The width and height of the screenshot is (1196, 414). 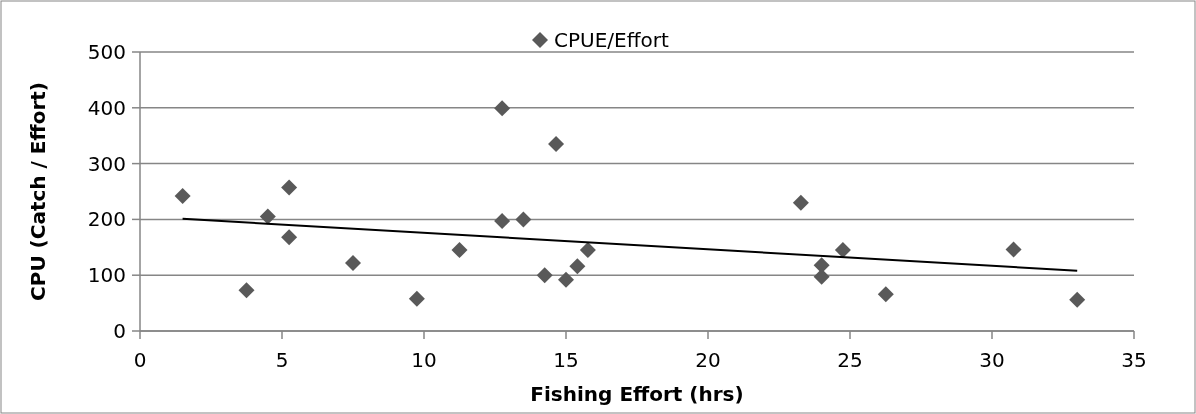 I want to click on x-tick-label: 35, so click(x=1134, y=360).